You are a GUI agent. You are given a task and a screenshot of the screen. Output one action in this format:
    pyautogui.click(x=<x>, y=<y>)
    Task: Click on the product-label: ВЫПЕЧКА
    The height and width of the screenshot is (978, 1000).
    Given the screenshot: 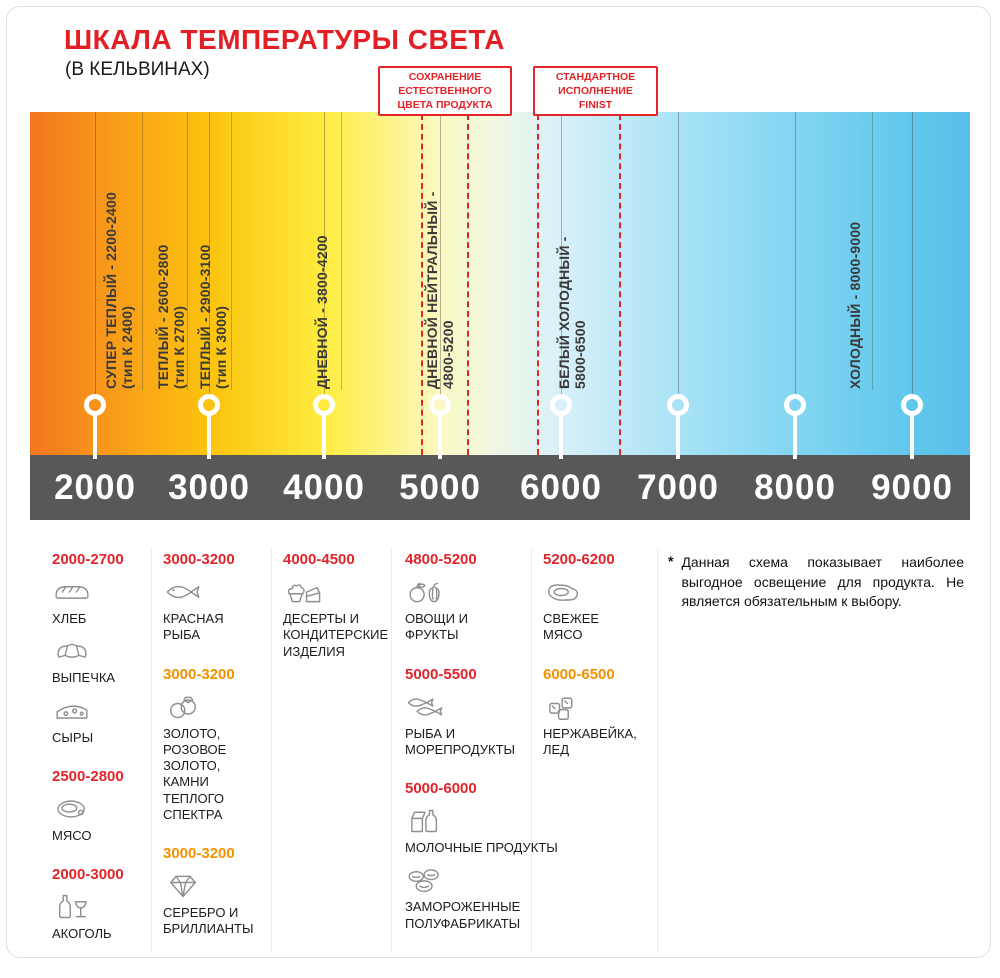 What is the action you would take?
    pyautogui.click(x=84, y=678)
    